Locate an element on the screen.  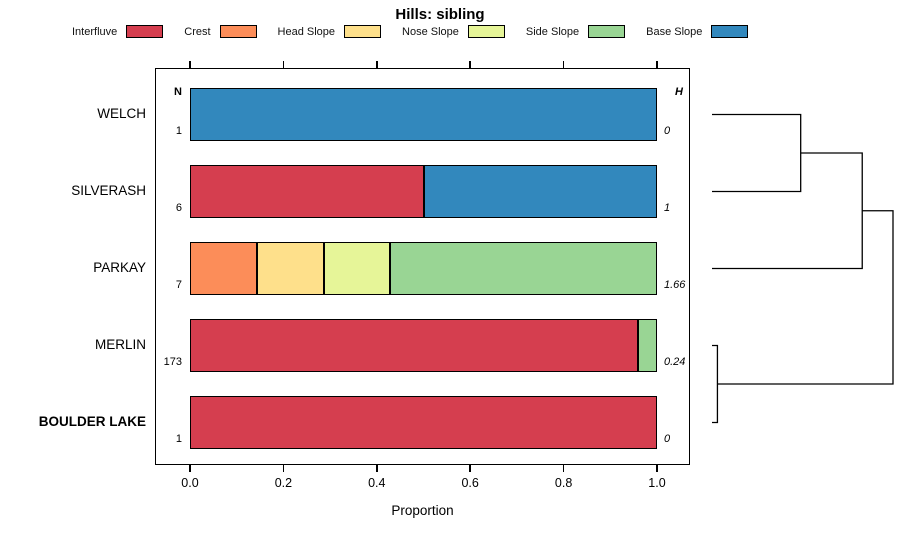
legend-item: Interfluve is located at coordinates (118, 31).